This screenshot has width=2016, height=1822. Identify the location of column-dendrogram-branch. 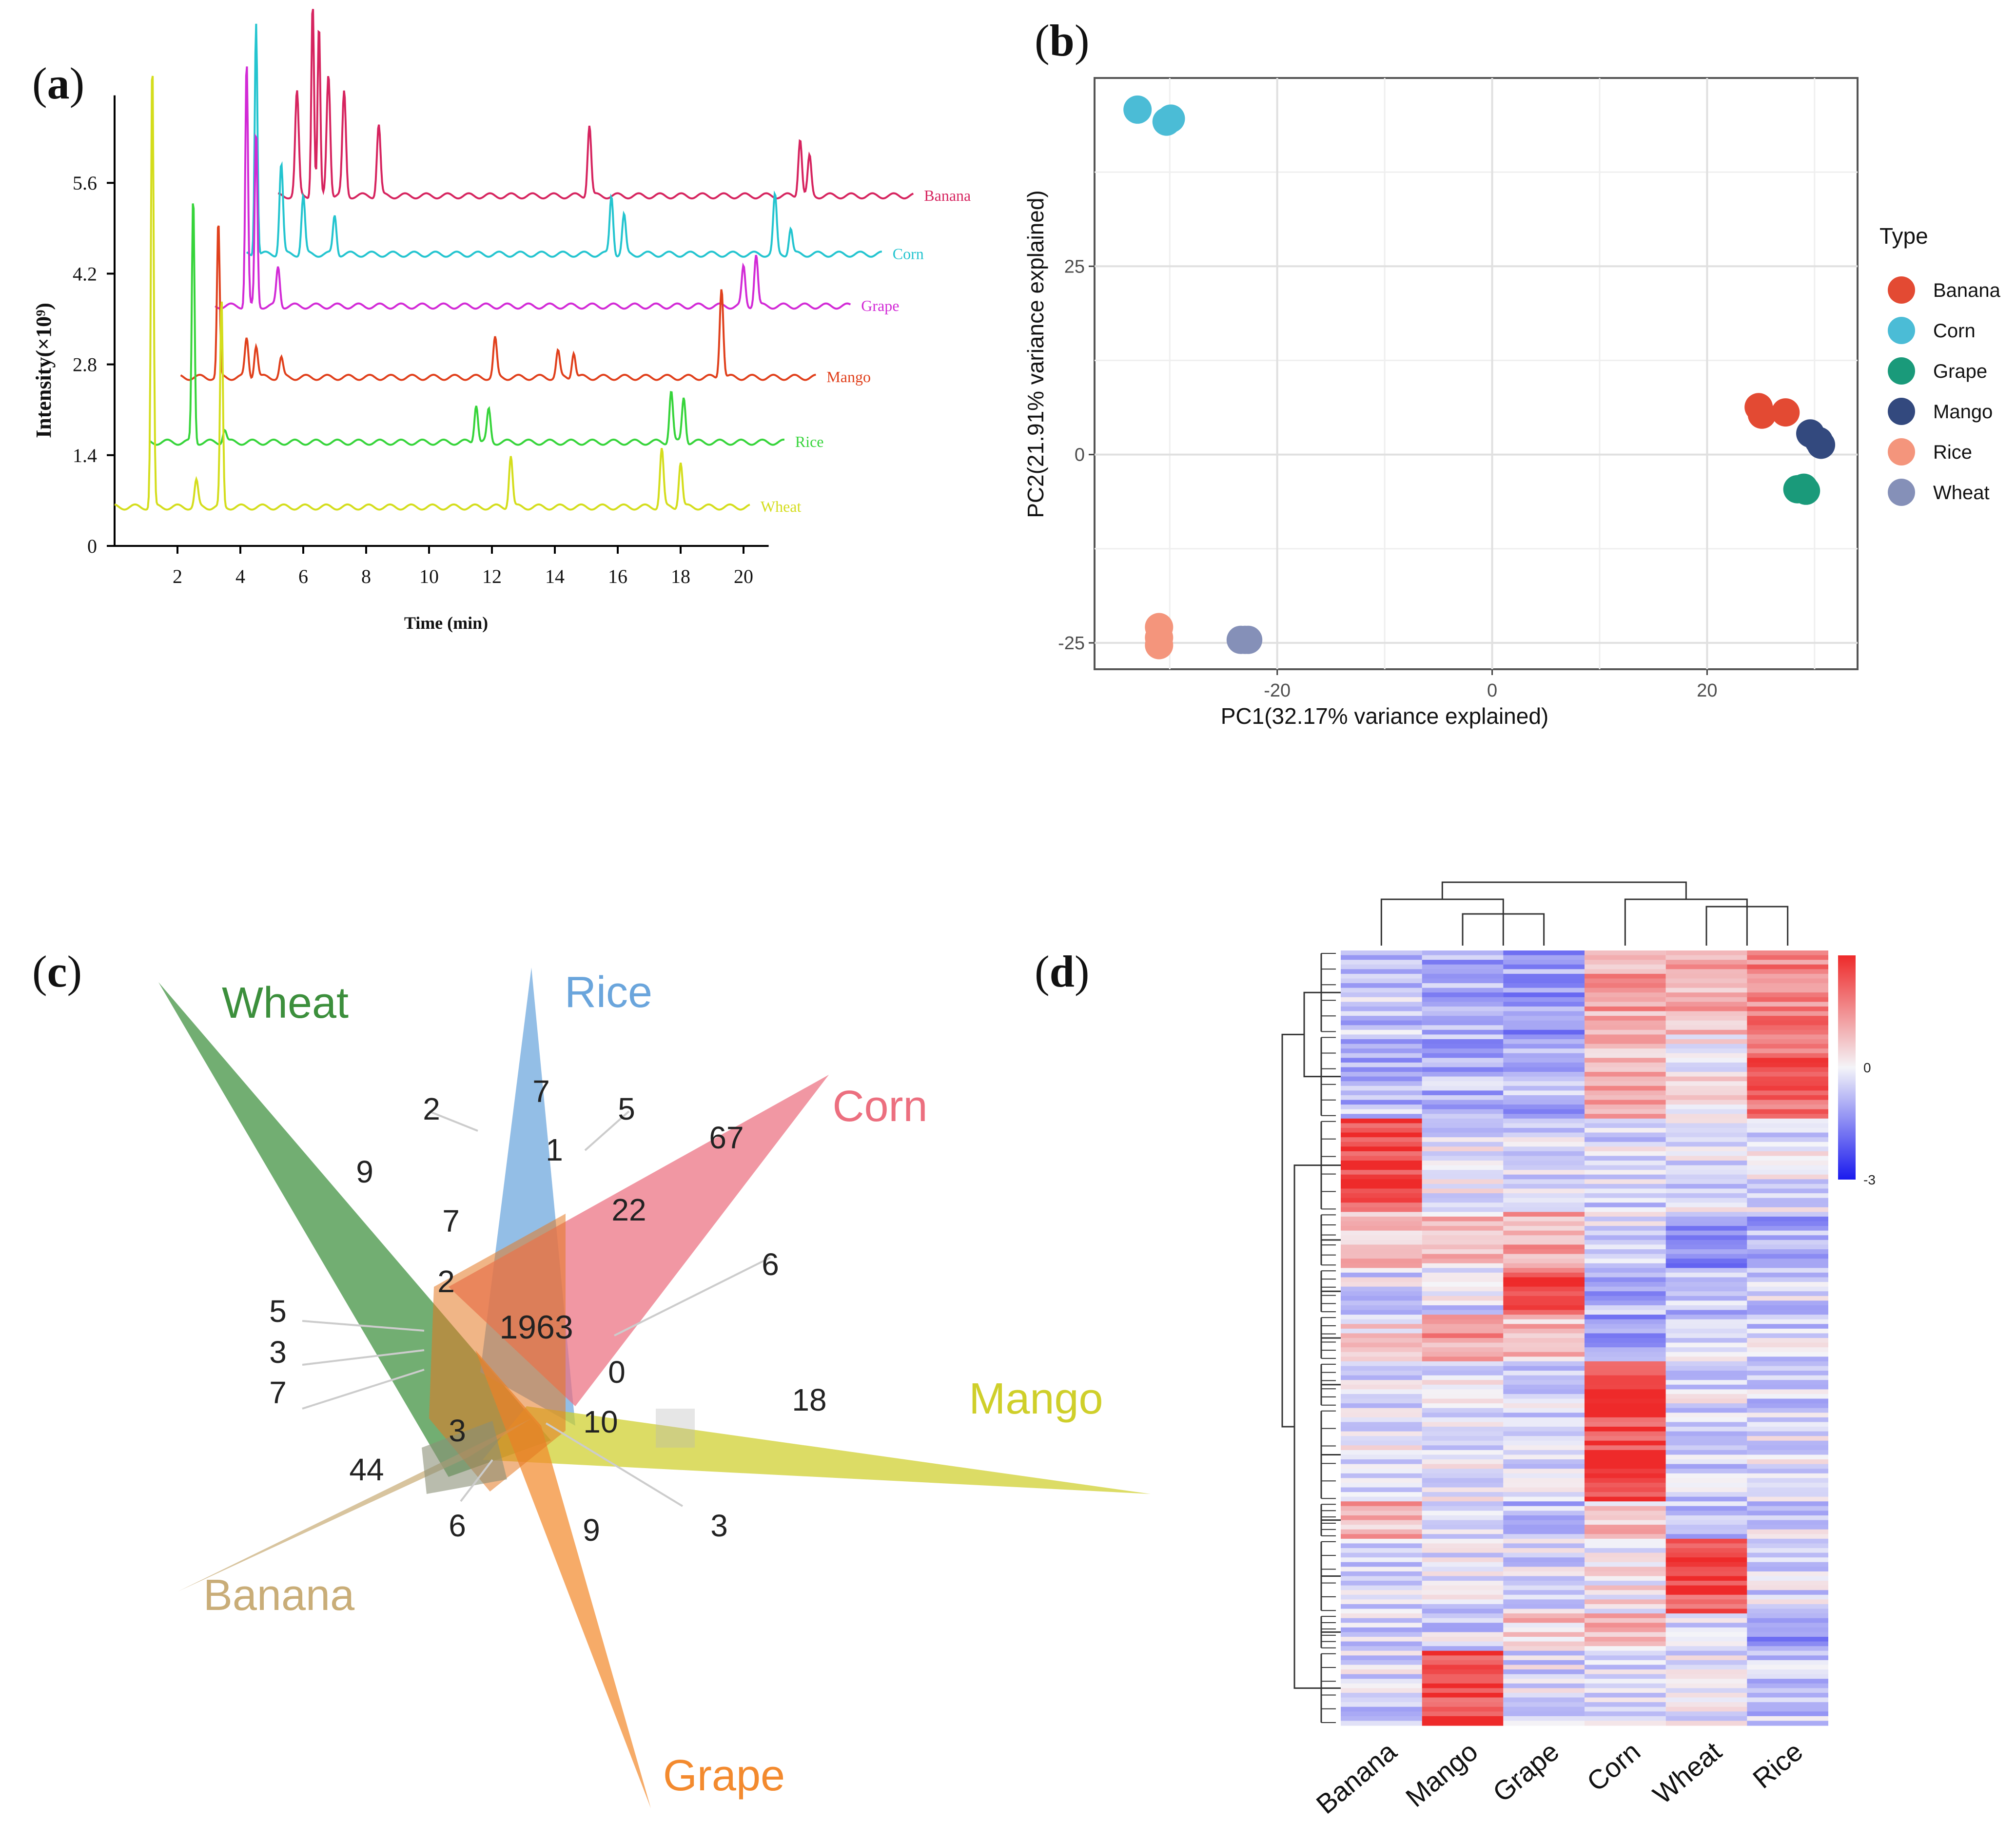
(1442, 922).